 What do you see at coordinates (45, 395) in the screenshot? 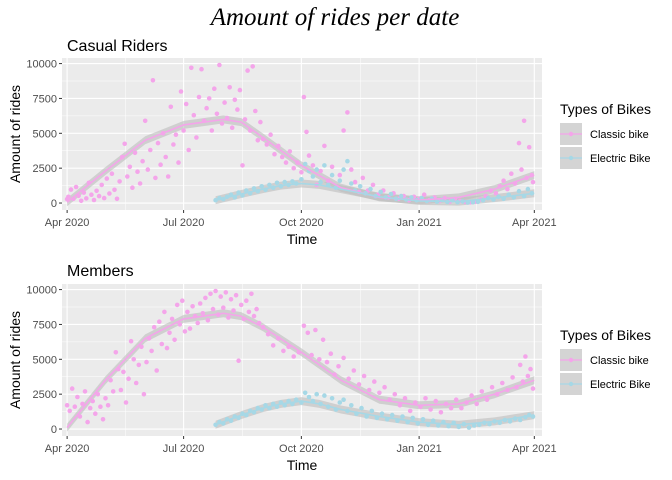
I see `y-tick-label: 2500` at bounding box center [45, 395].